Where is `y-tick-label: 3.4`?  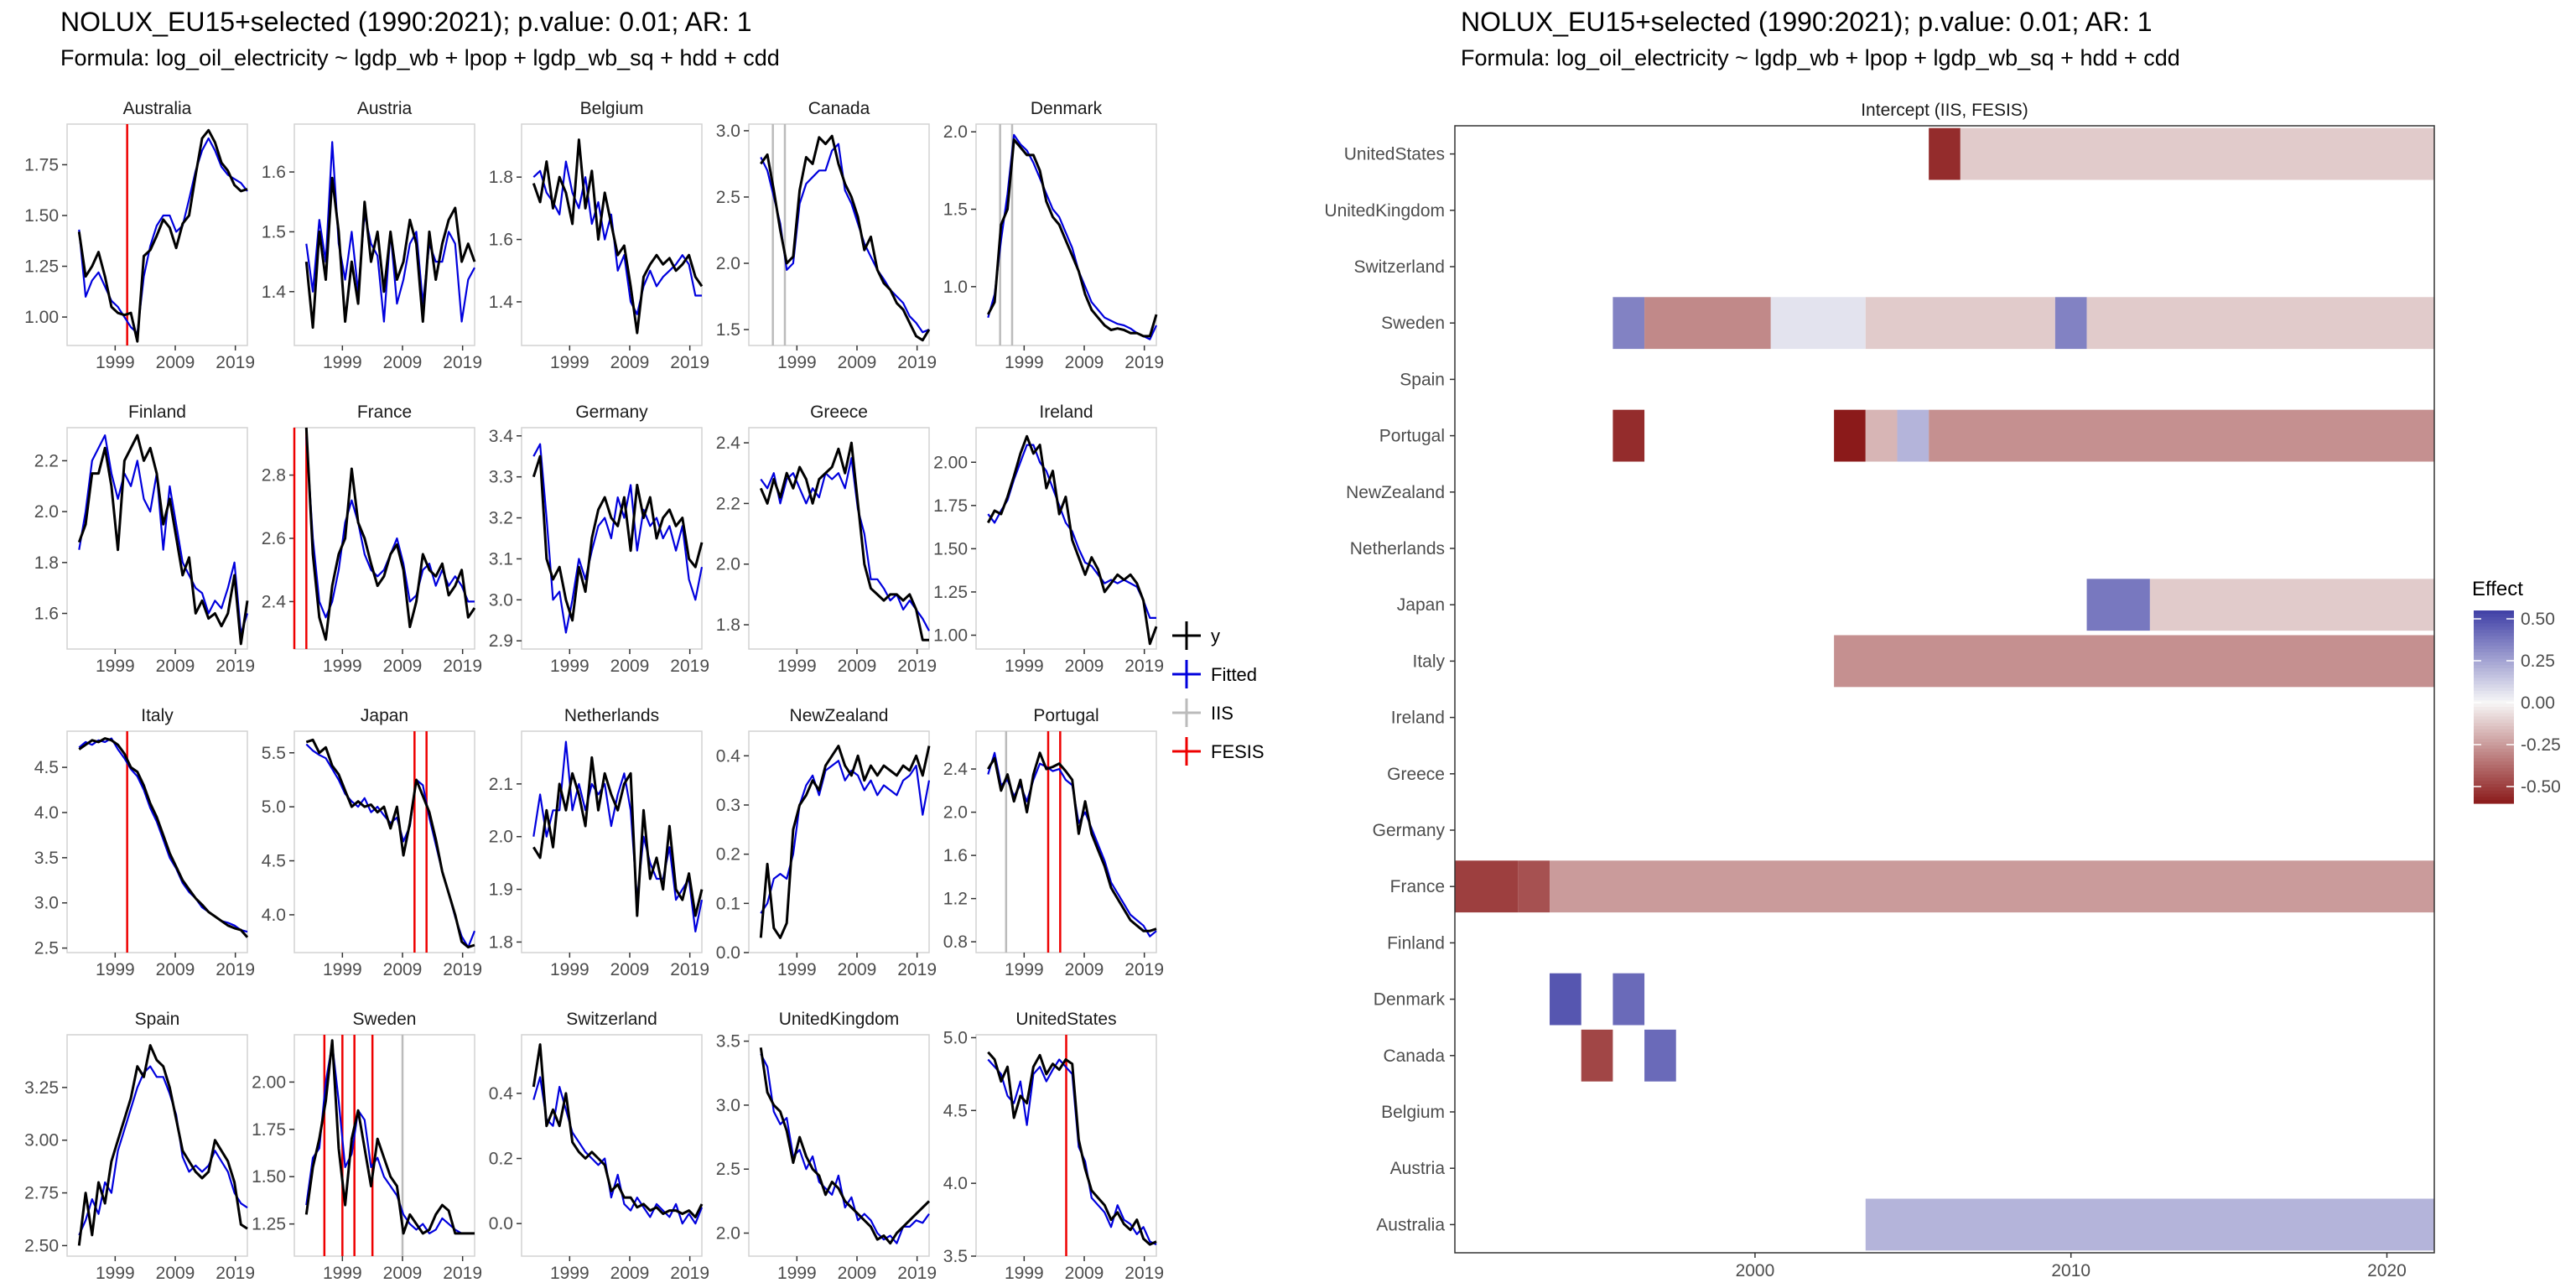 y-tick-label: 3.4 is located at coordinates (501, 436).